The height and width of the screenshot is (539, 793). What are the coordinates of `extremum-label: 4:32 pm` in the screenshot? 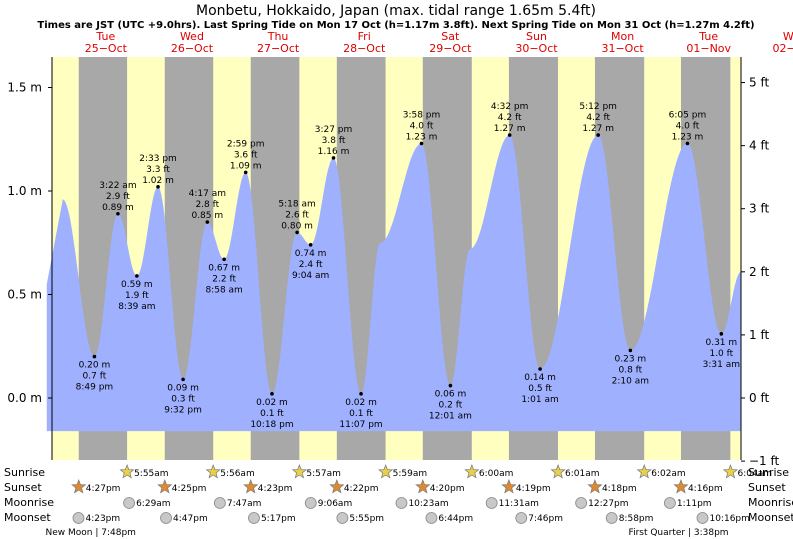 It's located at (510, 107).